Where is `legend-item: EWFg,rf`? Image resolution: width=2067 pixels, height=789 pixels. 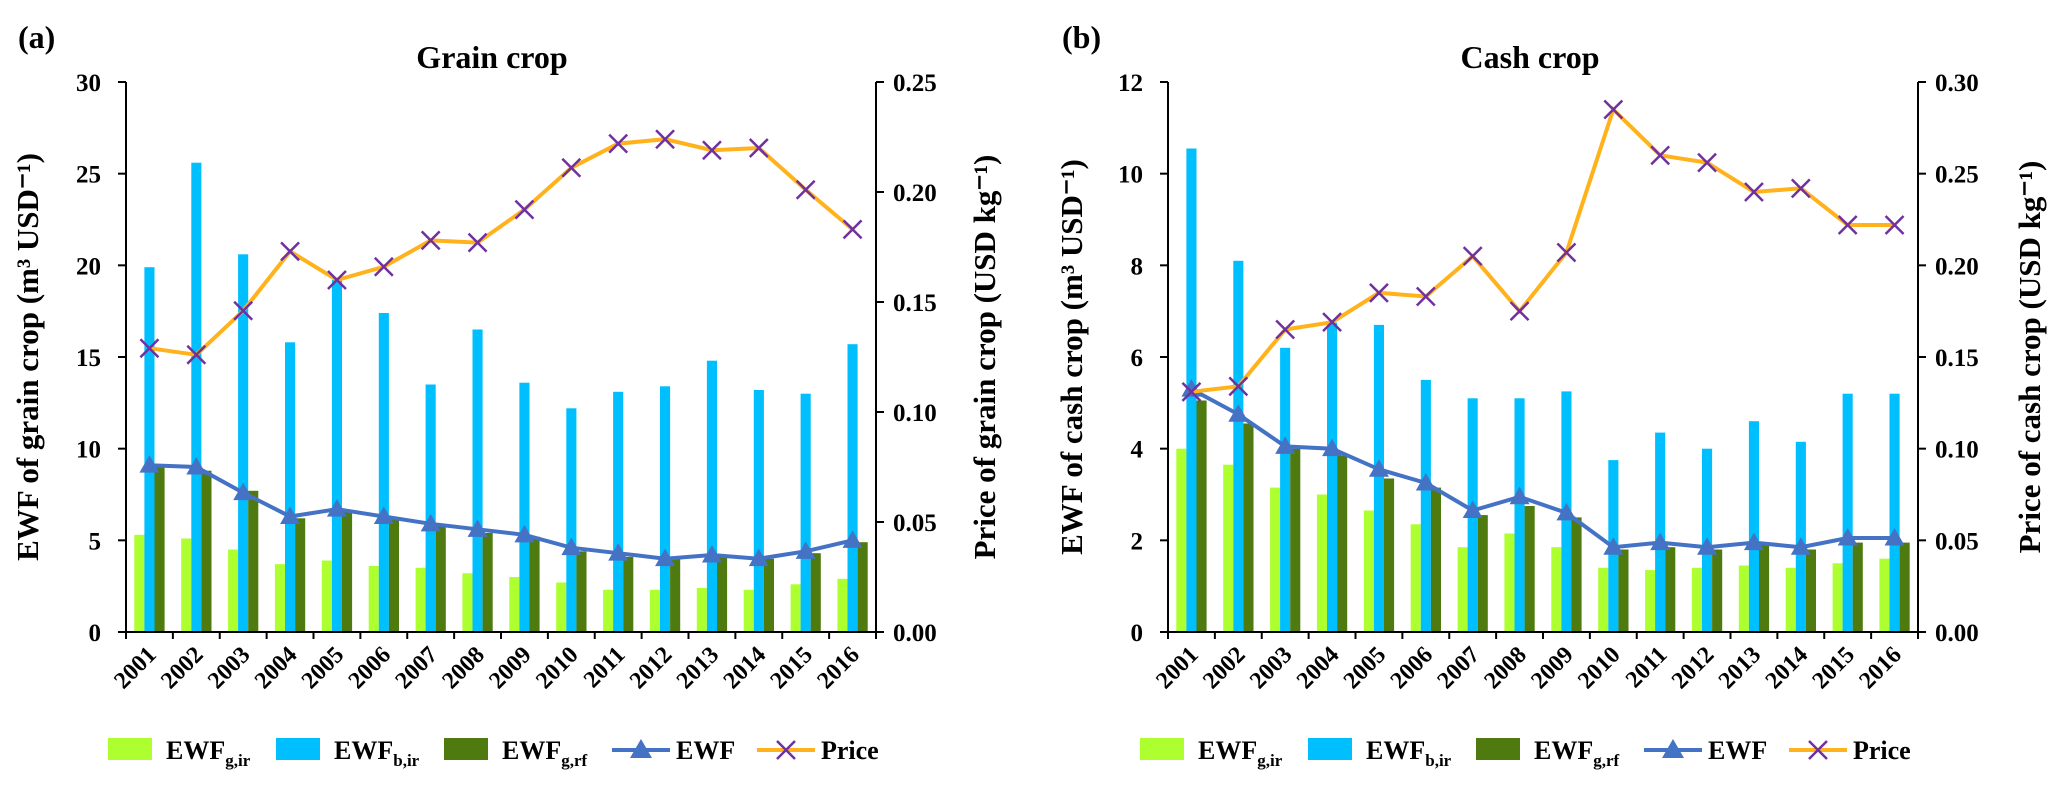
legend-item: EWFg,rf is located at coordinates (1548, 753).